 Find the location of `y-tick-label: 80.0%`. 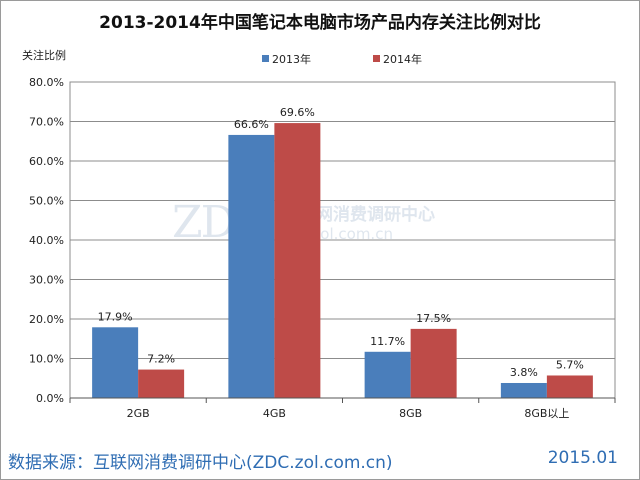

y-tick-label: 80.0% is located at coordinates (46, 82).